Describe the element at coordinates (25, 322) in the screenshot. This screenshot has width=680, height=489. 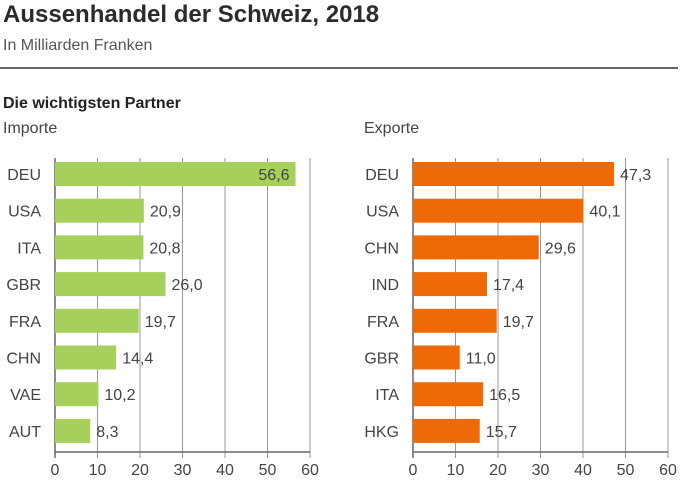
I see `imports-category-label: FRA` at that location.